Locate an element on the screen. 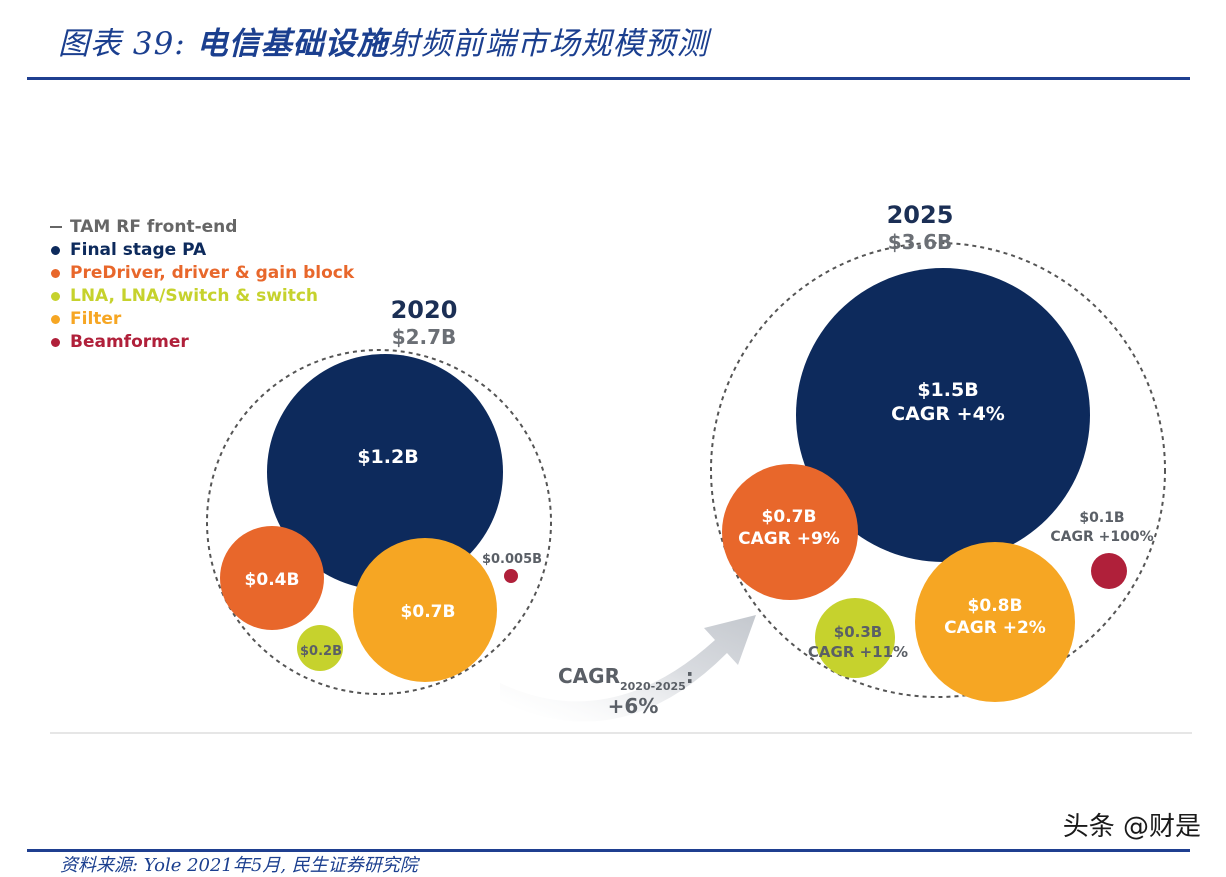 The height and width of the screenshot is (877, 1226). value-label-beamformer-2025: $0.1B is located at coordinates (1101, 518).